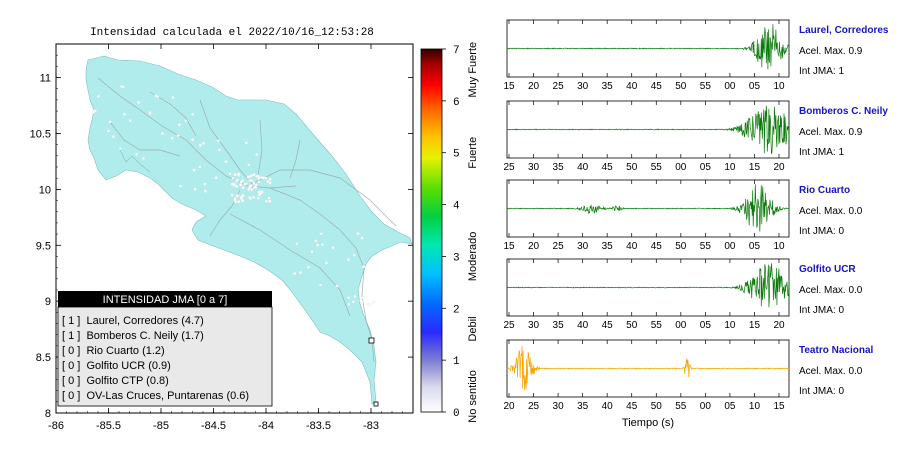 This screenshot has height=465, width=910. I want to click on map-y-tick-label: 10, so click(45, 190).